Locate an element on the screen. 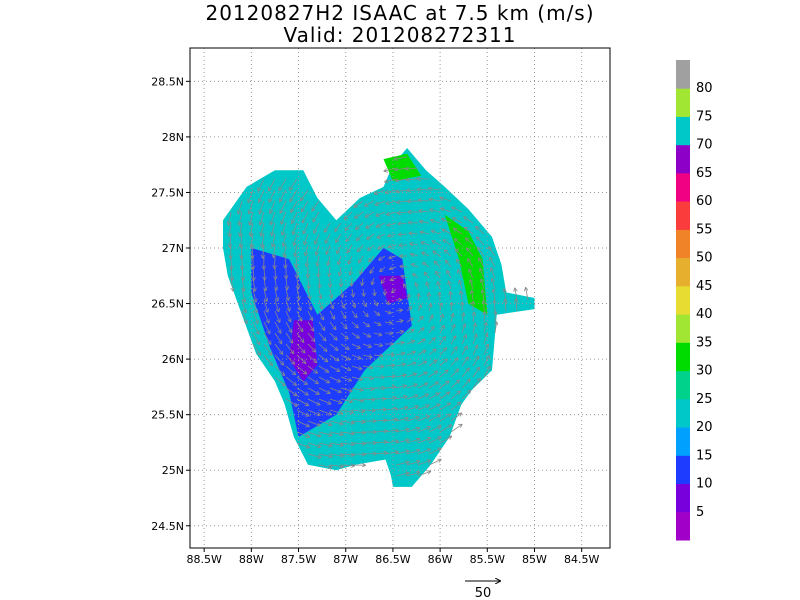 The width and height of the screenshot is (800, 600). colorbar-label-7: 40 is located at coordinates (704, 314).